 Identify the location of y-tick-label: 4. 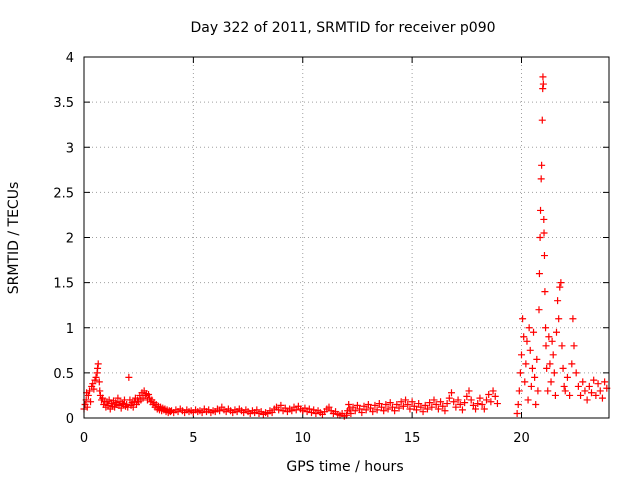
(70, 58).